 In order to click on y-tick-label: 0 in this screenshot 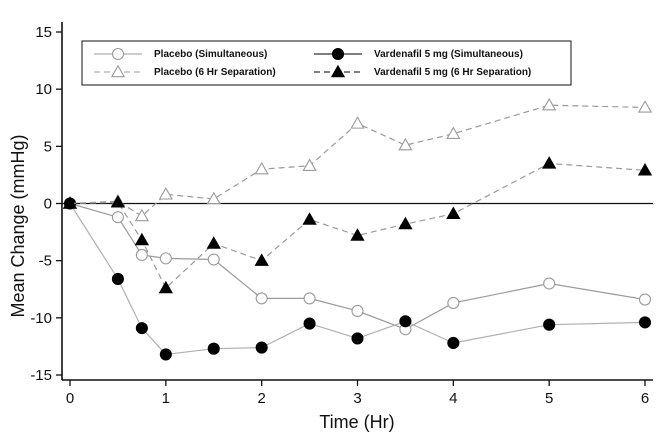, I will do `click(48, 204)`.